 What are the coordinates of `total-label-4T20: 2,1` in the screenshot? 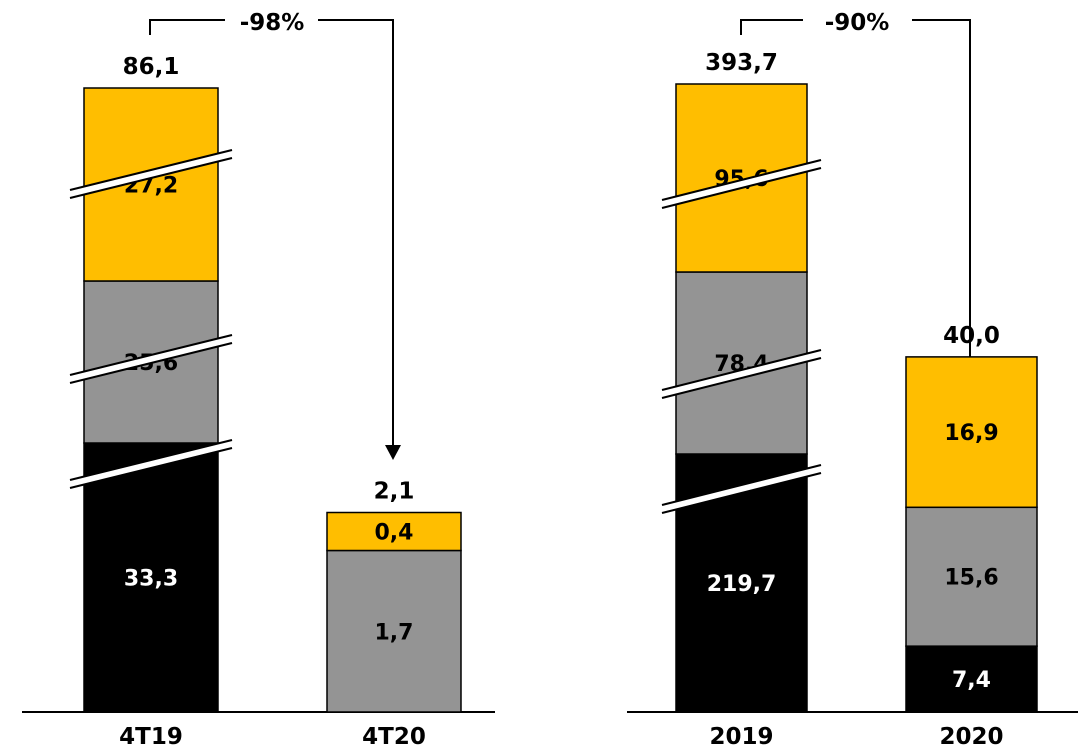 It's located at (394, 492).